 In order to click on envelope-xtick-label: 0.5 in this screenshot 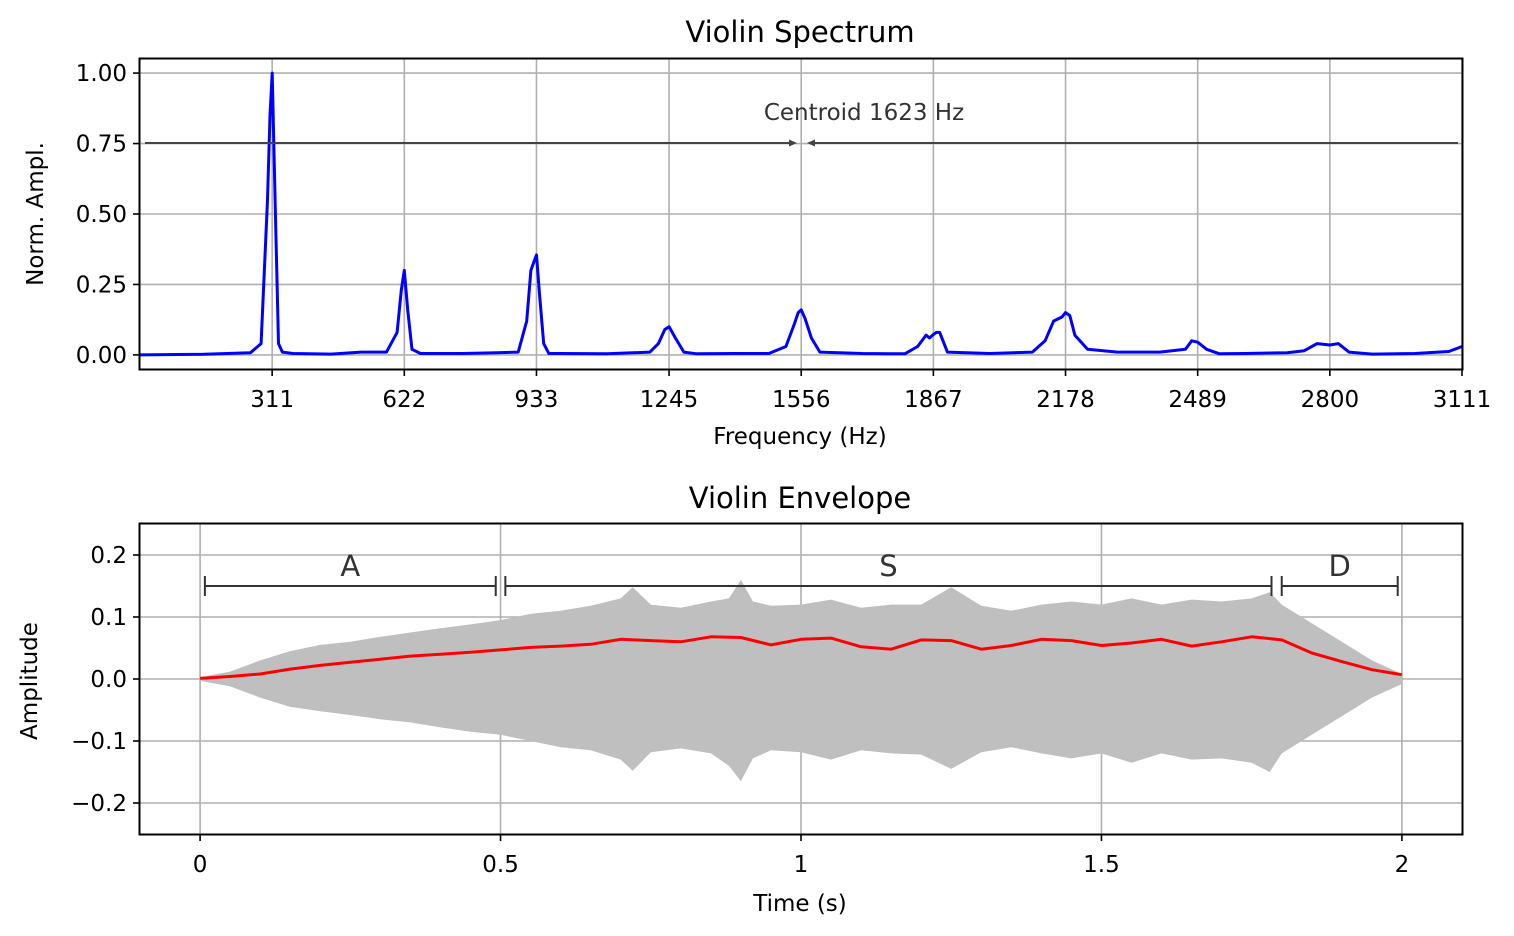, I will do `click(500, 865)`.